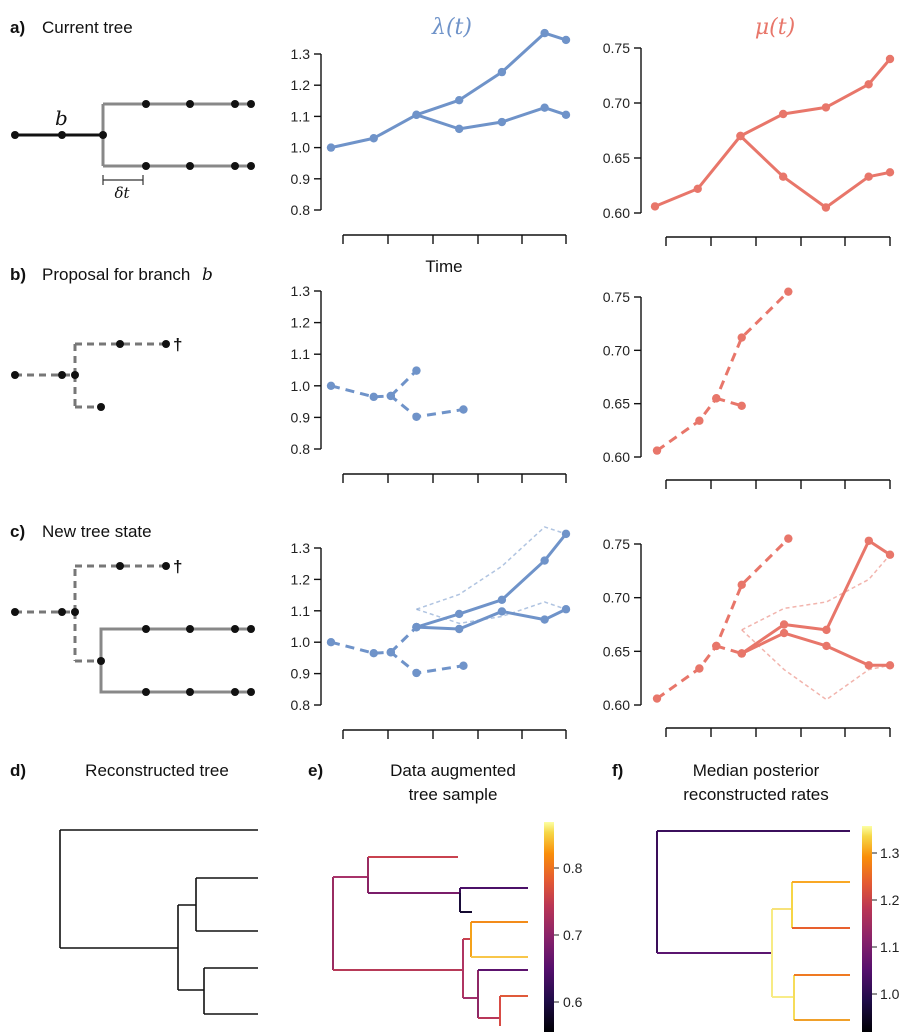 The width and height of the screenshot is (903, 1032). What do you see at coordinates (17, 27) in the screenshot?
I see `row-a-letter: a)` at bounding box center [17, 27].